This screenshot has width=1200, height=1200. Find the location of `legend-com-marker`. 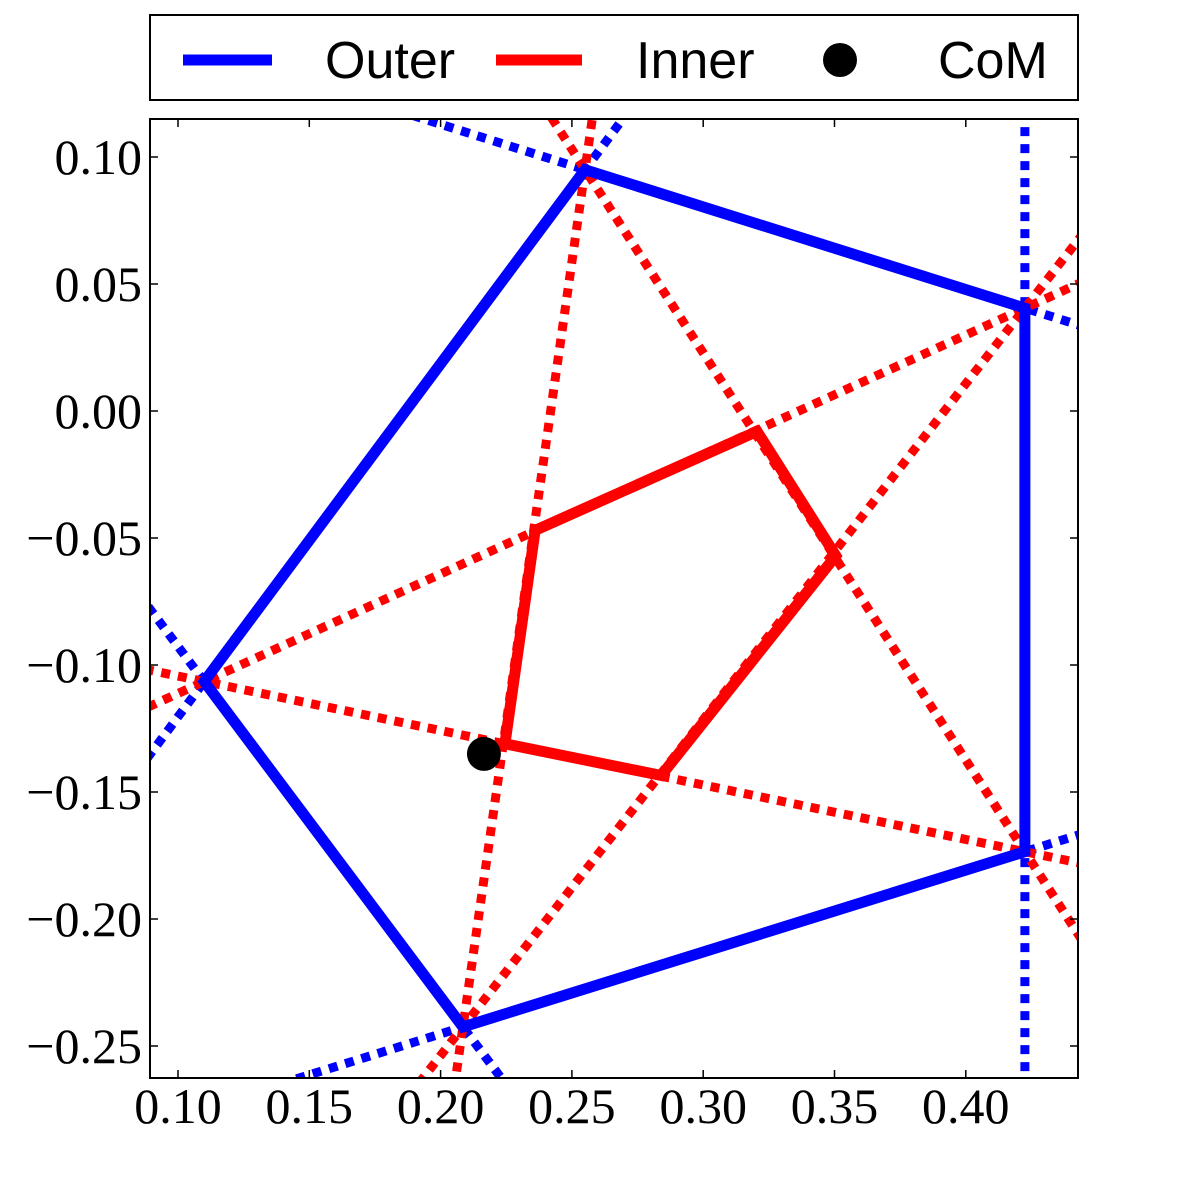

legend-com-marker is located at coordinates (840, 60).